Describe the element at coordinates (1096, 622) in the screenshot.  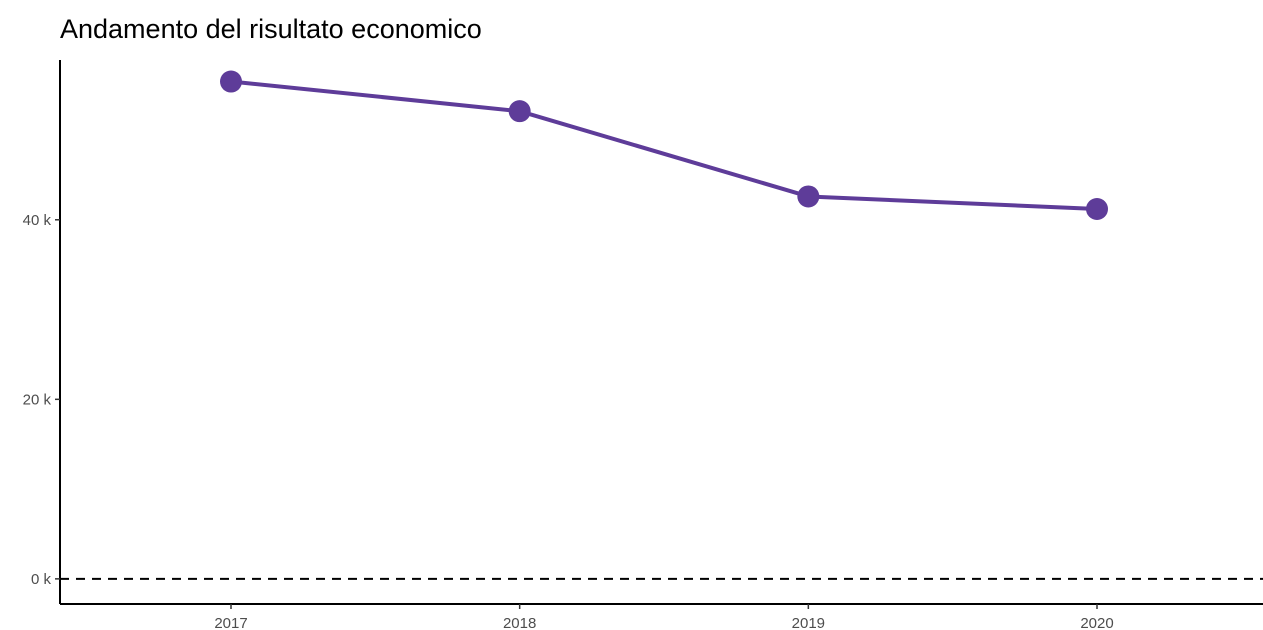
I see `x-tick-label: 2020` at that location.